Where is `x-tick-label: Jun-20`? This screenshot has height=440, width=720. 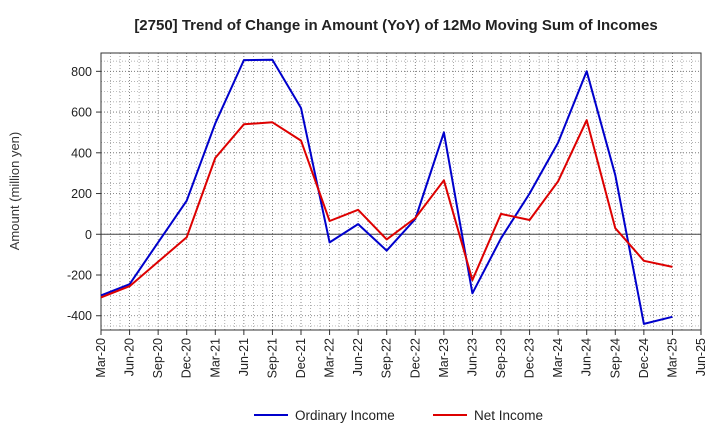 x-tick-label: Jun-20 is located at coordinates (130, 357).